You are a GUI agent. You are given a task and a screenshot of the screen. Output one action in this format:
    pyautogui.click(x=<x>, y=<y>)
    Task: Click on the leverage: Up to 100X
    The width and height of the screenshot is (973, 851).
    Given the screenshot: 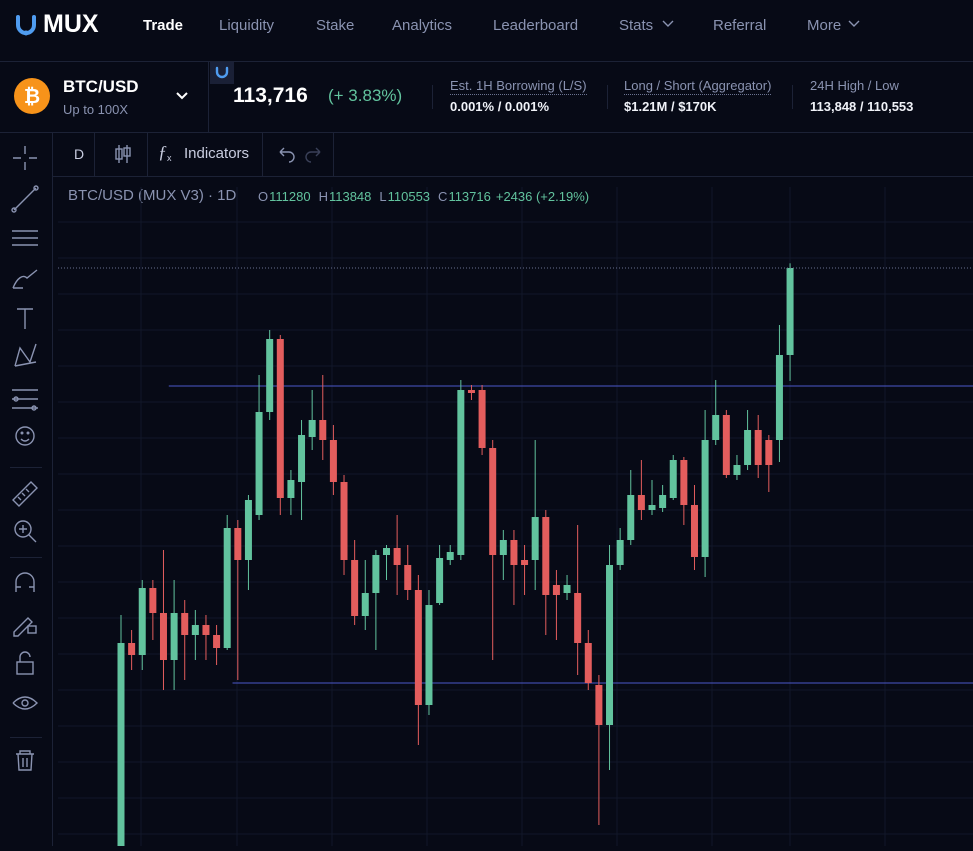 What is the action you would take?
    pyautogui.click(x=96, y=109)
    